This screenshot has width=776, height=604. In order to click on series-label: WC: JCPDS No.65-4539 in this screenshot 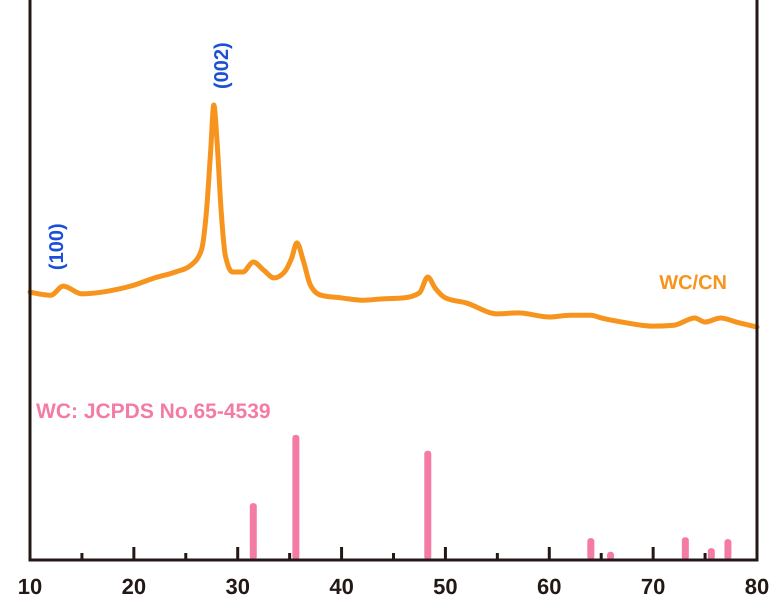, I will do `click(153, 411)`.